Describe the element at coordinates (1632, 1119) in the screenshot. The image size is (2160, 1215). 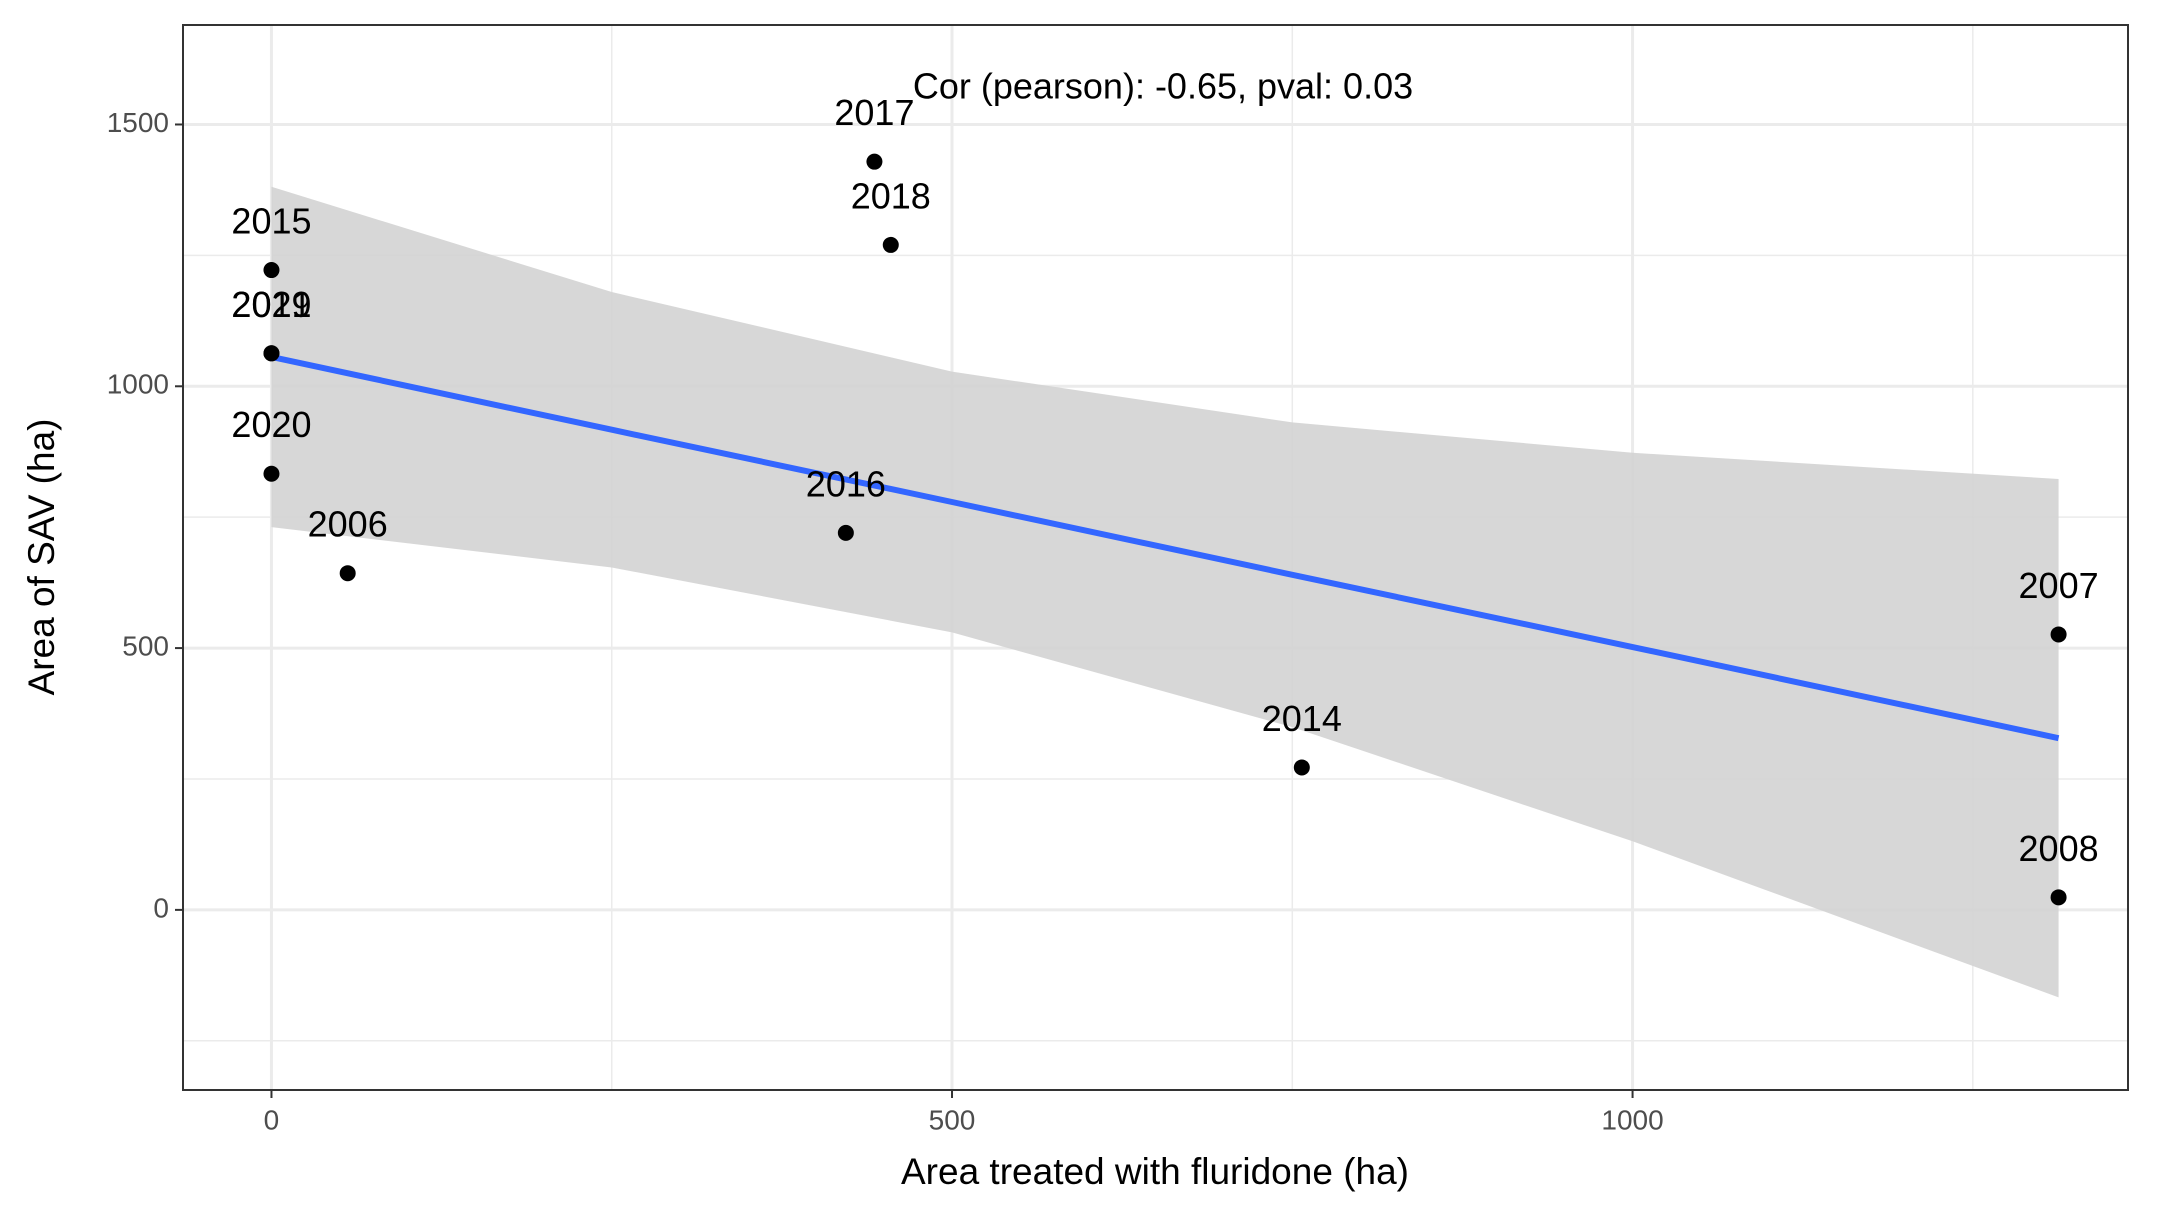
I see `x-tick-label: 1000` at that location.